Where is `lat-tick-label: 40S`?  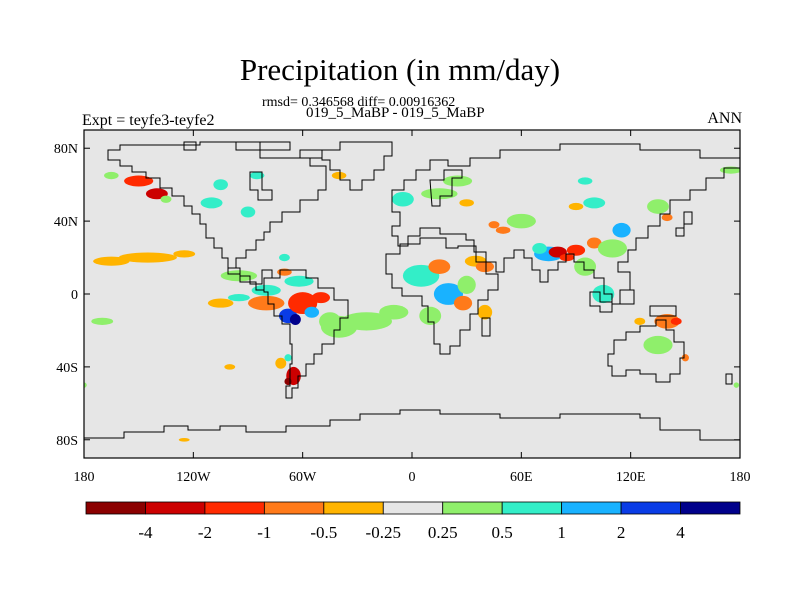 lat-tick-label: 40S is located at coordinates (67, 368).